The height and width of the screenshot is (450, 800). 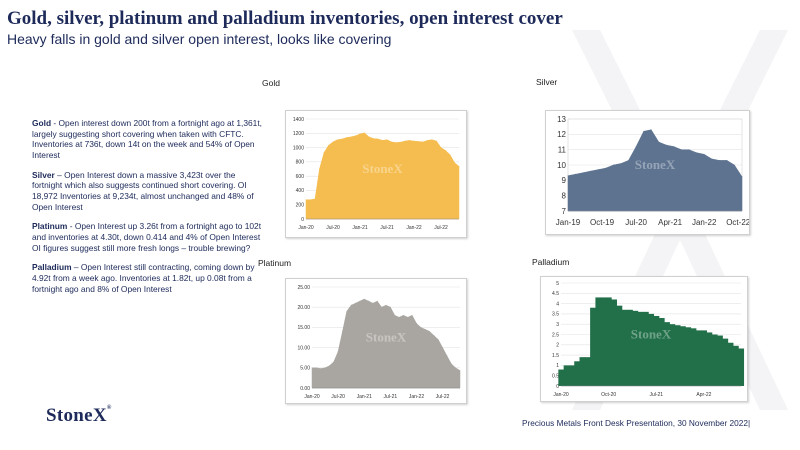 What do you see at coordinates (360, 228) in the screenshot?
I see `x-tick-label: Jan-21` at bounding box center [360, 228].